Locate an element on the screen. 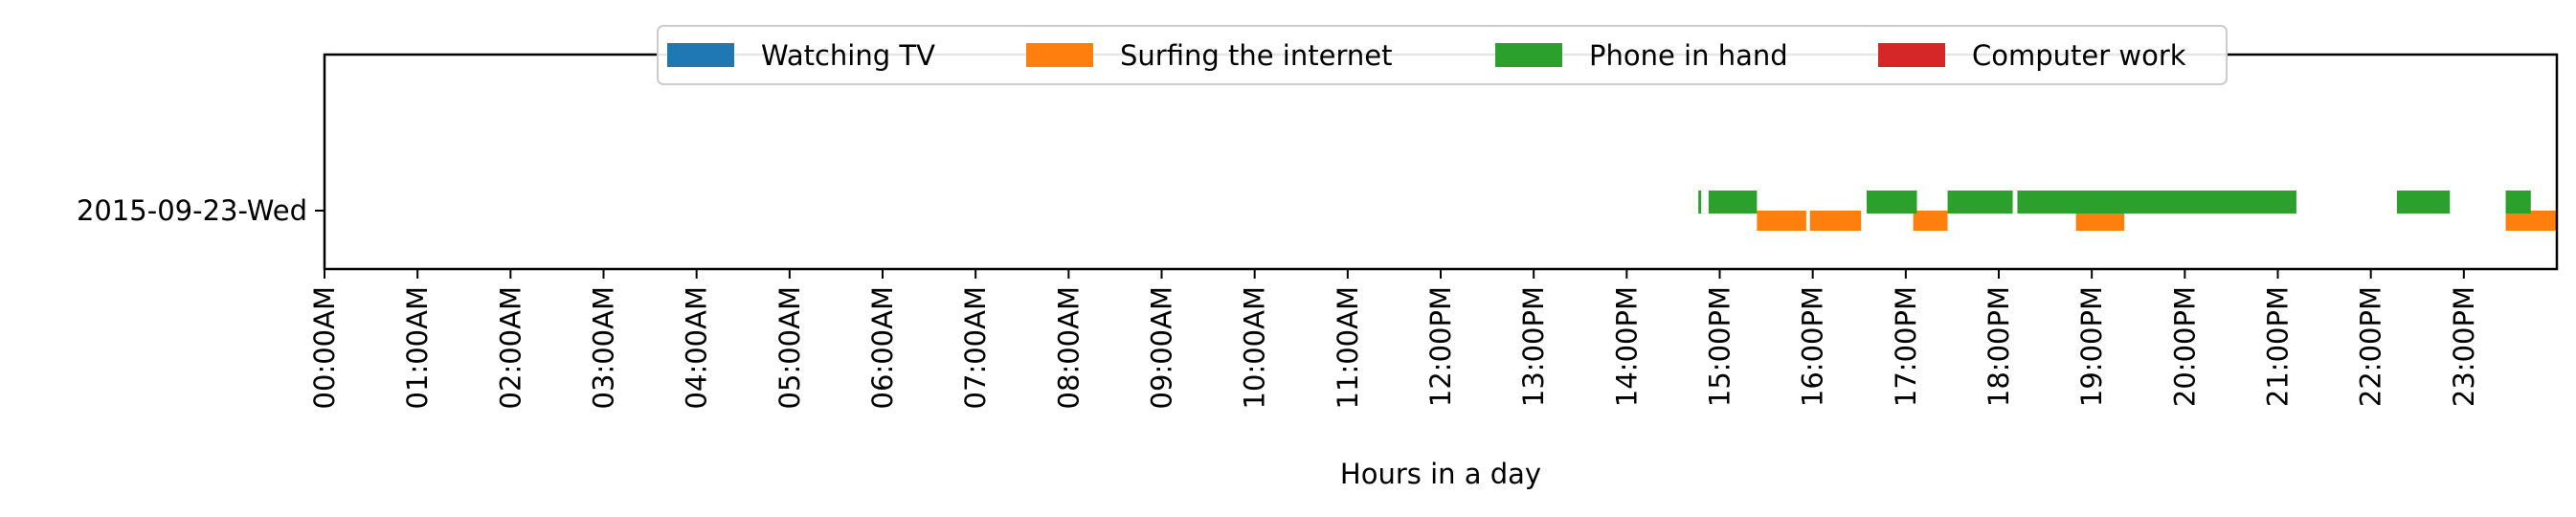  x-tick-label: 19:00PM is located at coordinates (2091, 346).